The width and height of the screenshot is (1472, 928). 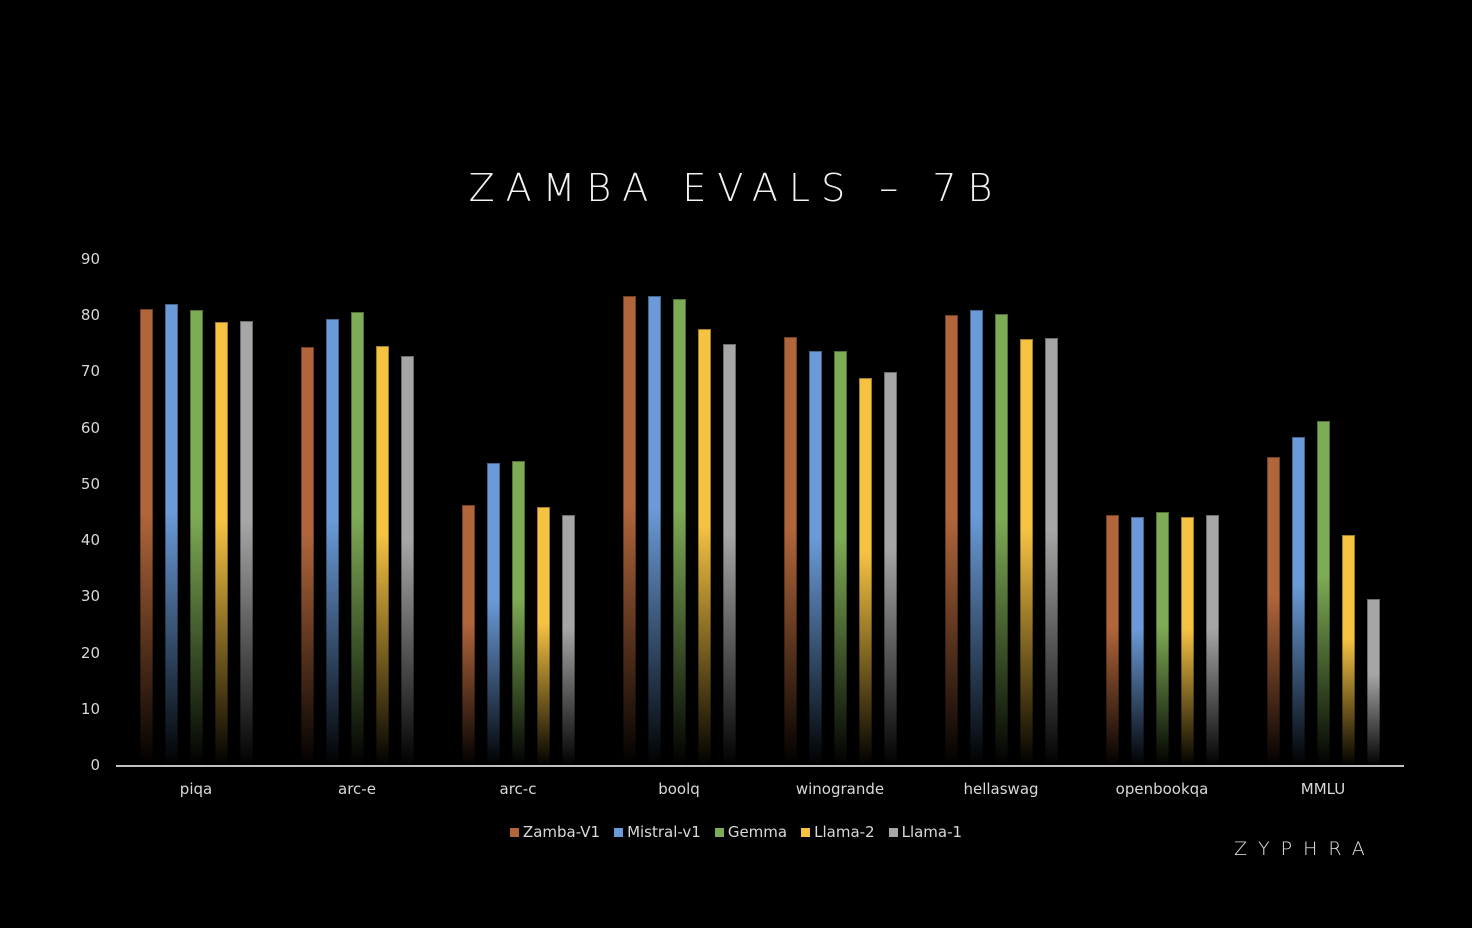 I want to click on bar-llama-2-hellaswag, so click(x=1026, y=552).